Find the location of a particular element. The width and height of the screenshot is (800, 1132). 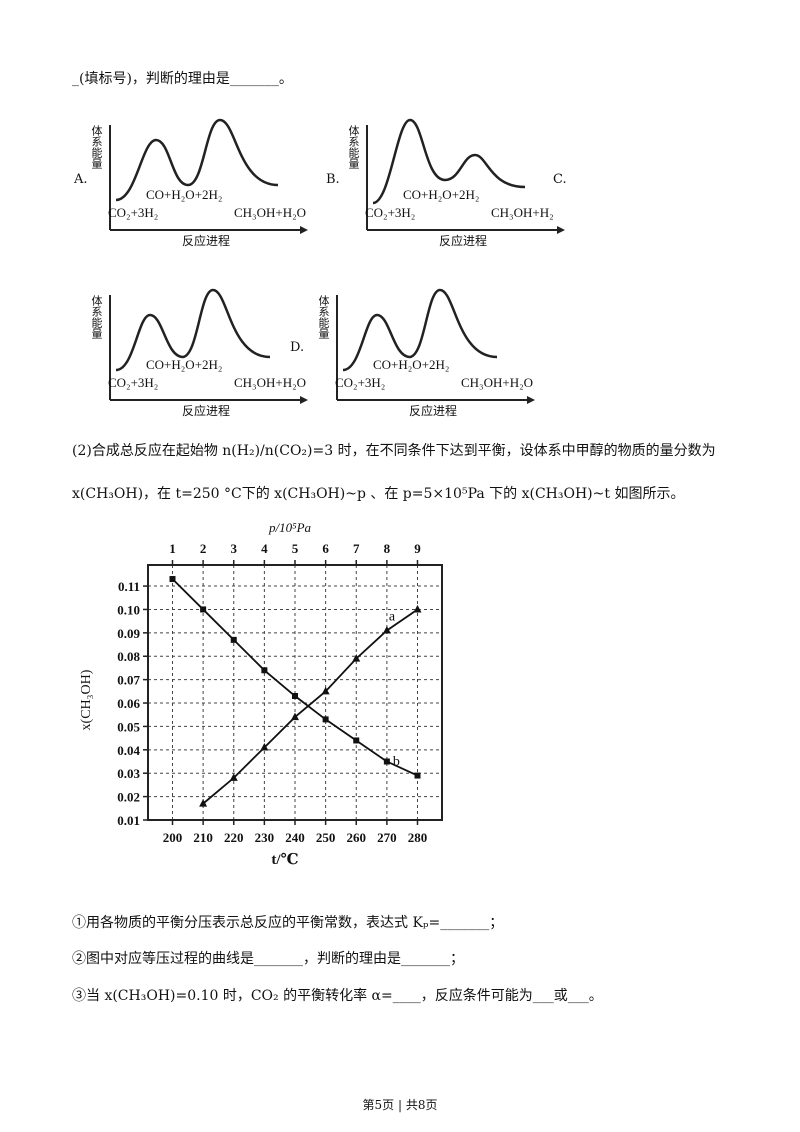

y-tick-label: 0.03 is located at coordinates (128, 773).